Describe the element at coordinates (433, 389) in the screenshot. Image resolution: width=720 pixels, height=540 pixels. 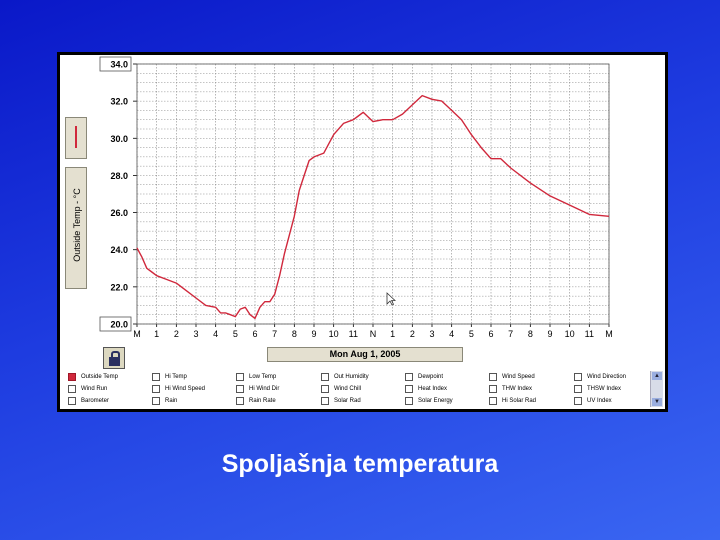
I see `checkbox-label: Heat Index` at that location.